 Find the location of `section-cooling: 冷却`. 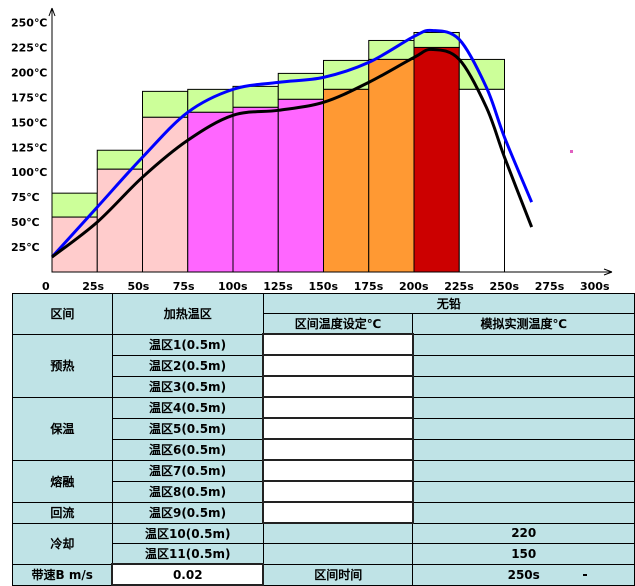

section-cooling: 冷却 is located at coordinates (62, 543).